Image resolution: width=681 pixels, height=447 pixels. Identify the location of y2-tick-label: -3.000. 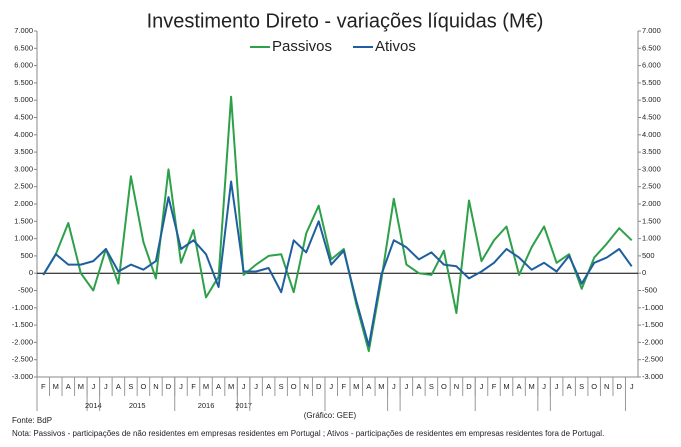
(652, 376).